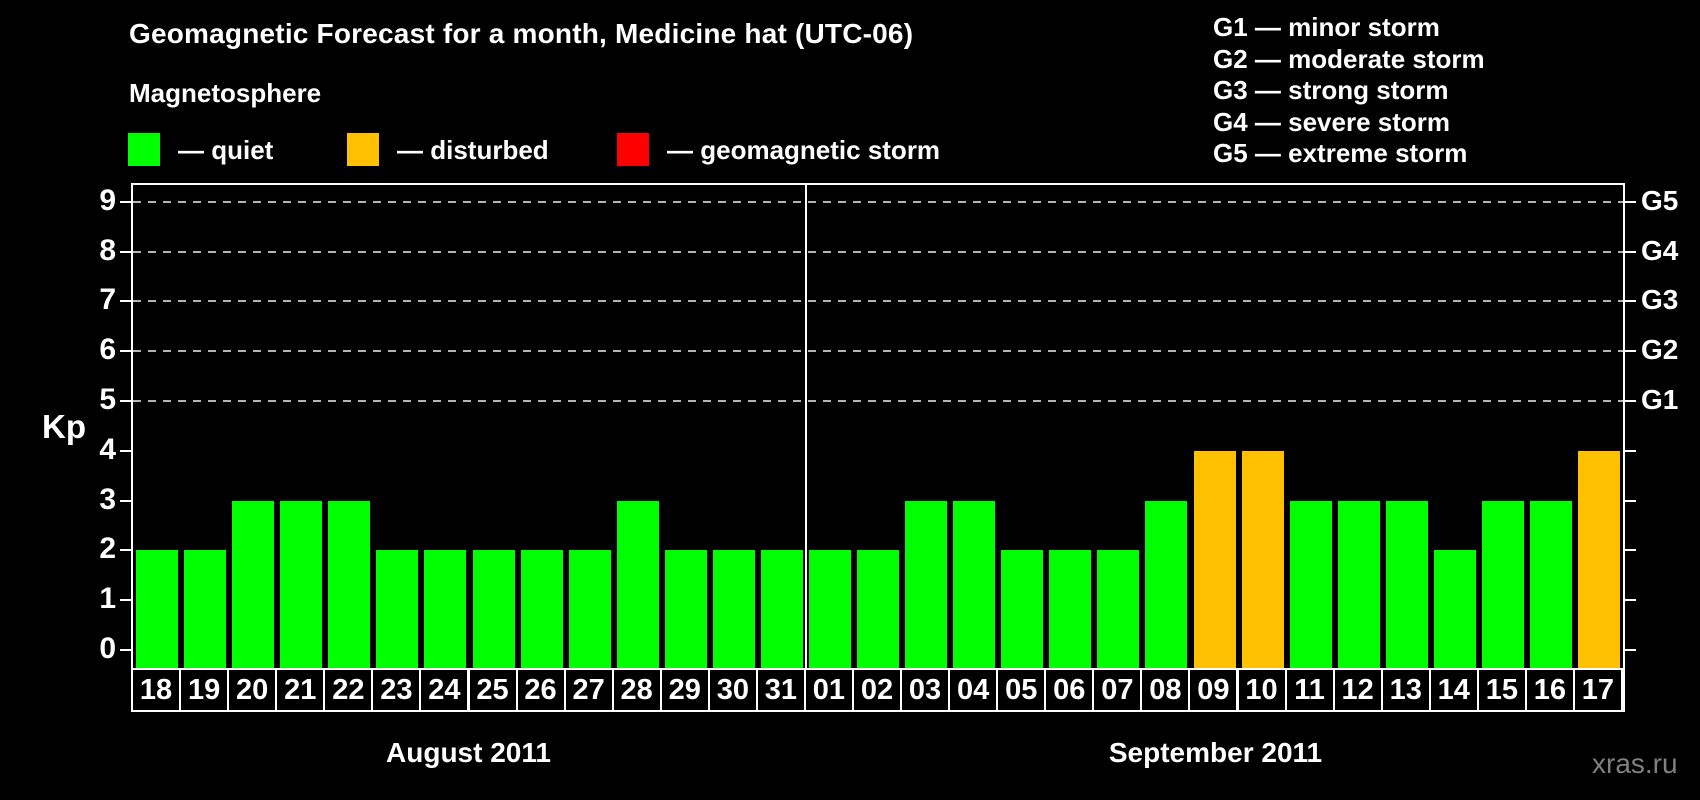 The image size is (1700, 800). Describe the element at coordinates (1340, 153) in the screenshot. I see `g-legend-line: G5 — extreme storm` at that location.